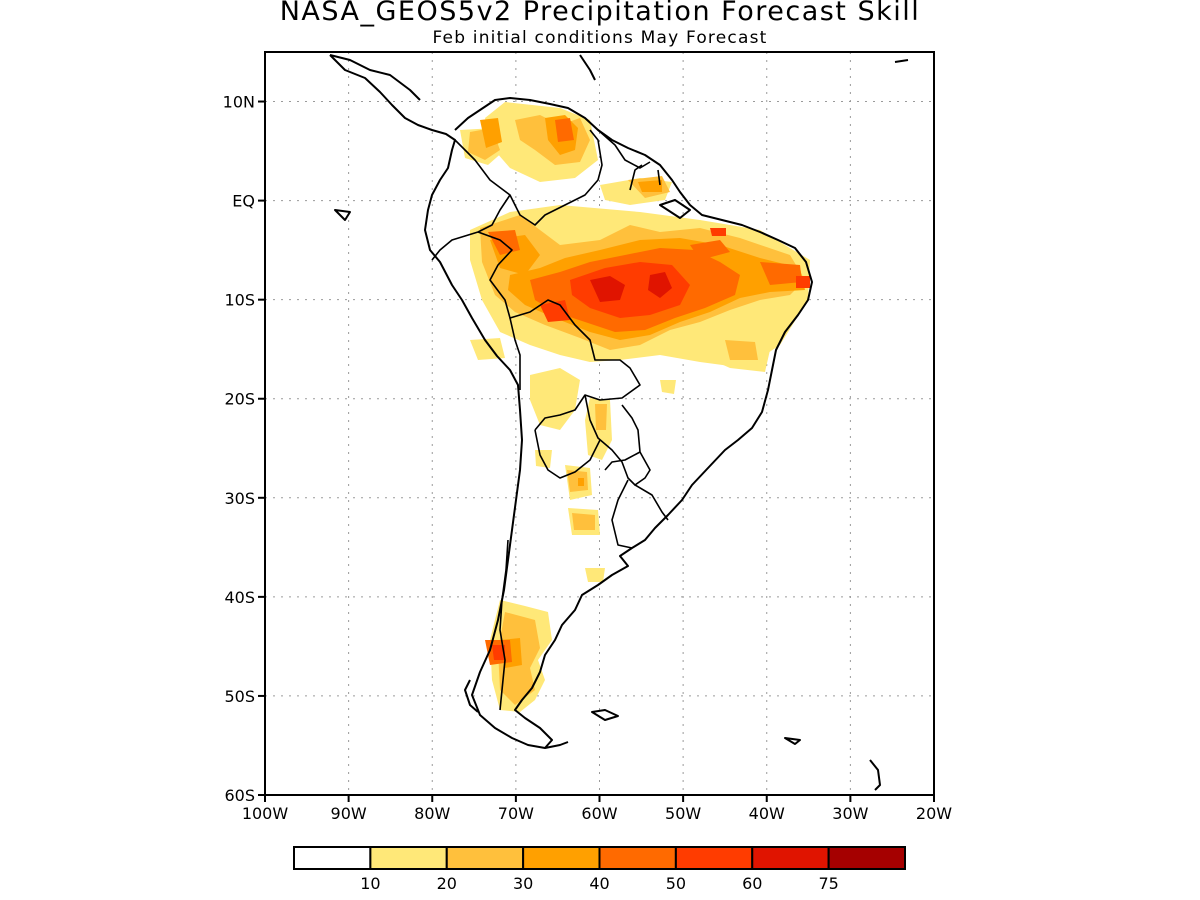  Describe the element at coordinates (349, 813) in the screenshot. I see `lon-tick-label: 90W` at that location.